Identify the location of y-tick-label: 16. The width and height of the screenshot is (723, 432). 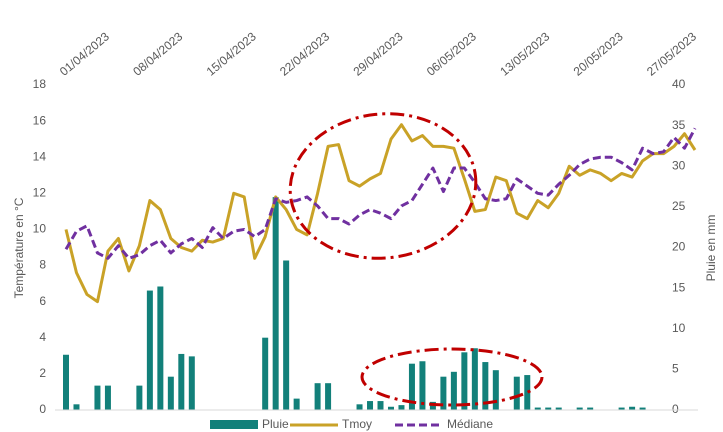
(40, 120).